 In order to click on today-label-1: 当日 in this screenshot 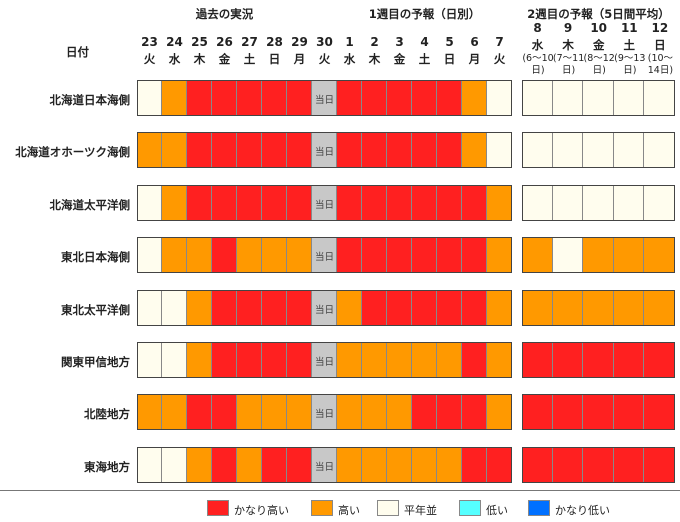, I will do `click(324, 153)`.